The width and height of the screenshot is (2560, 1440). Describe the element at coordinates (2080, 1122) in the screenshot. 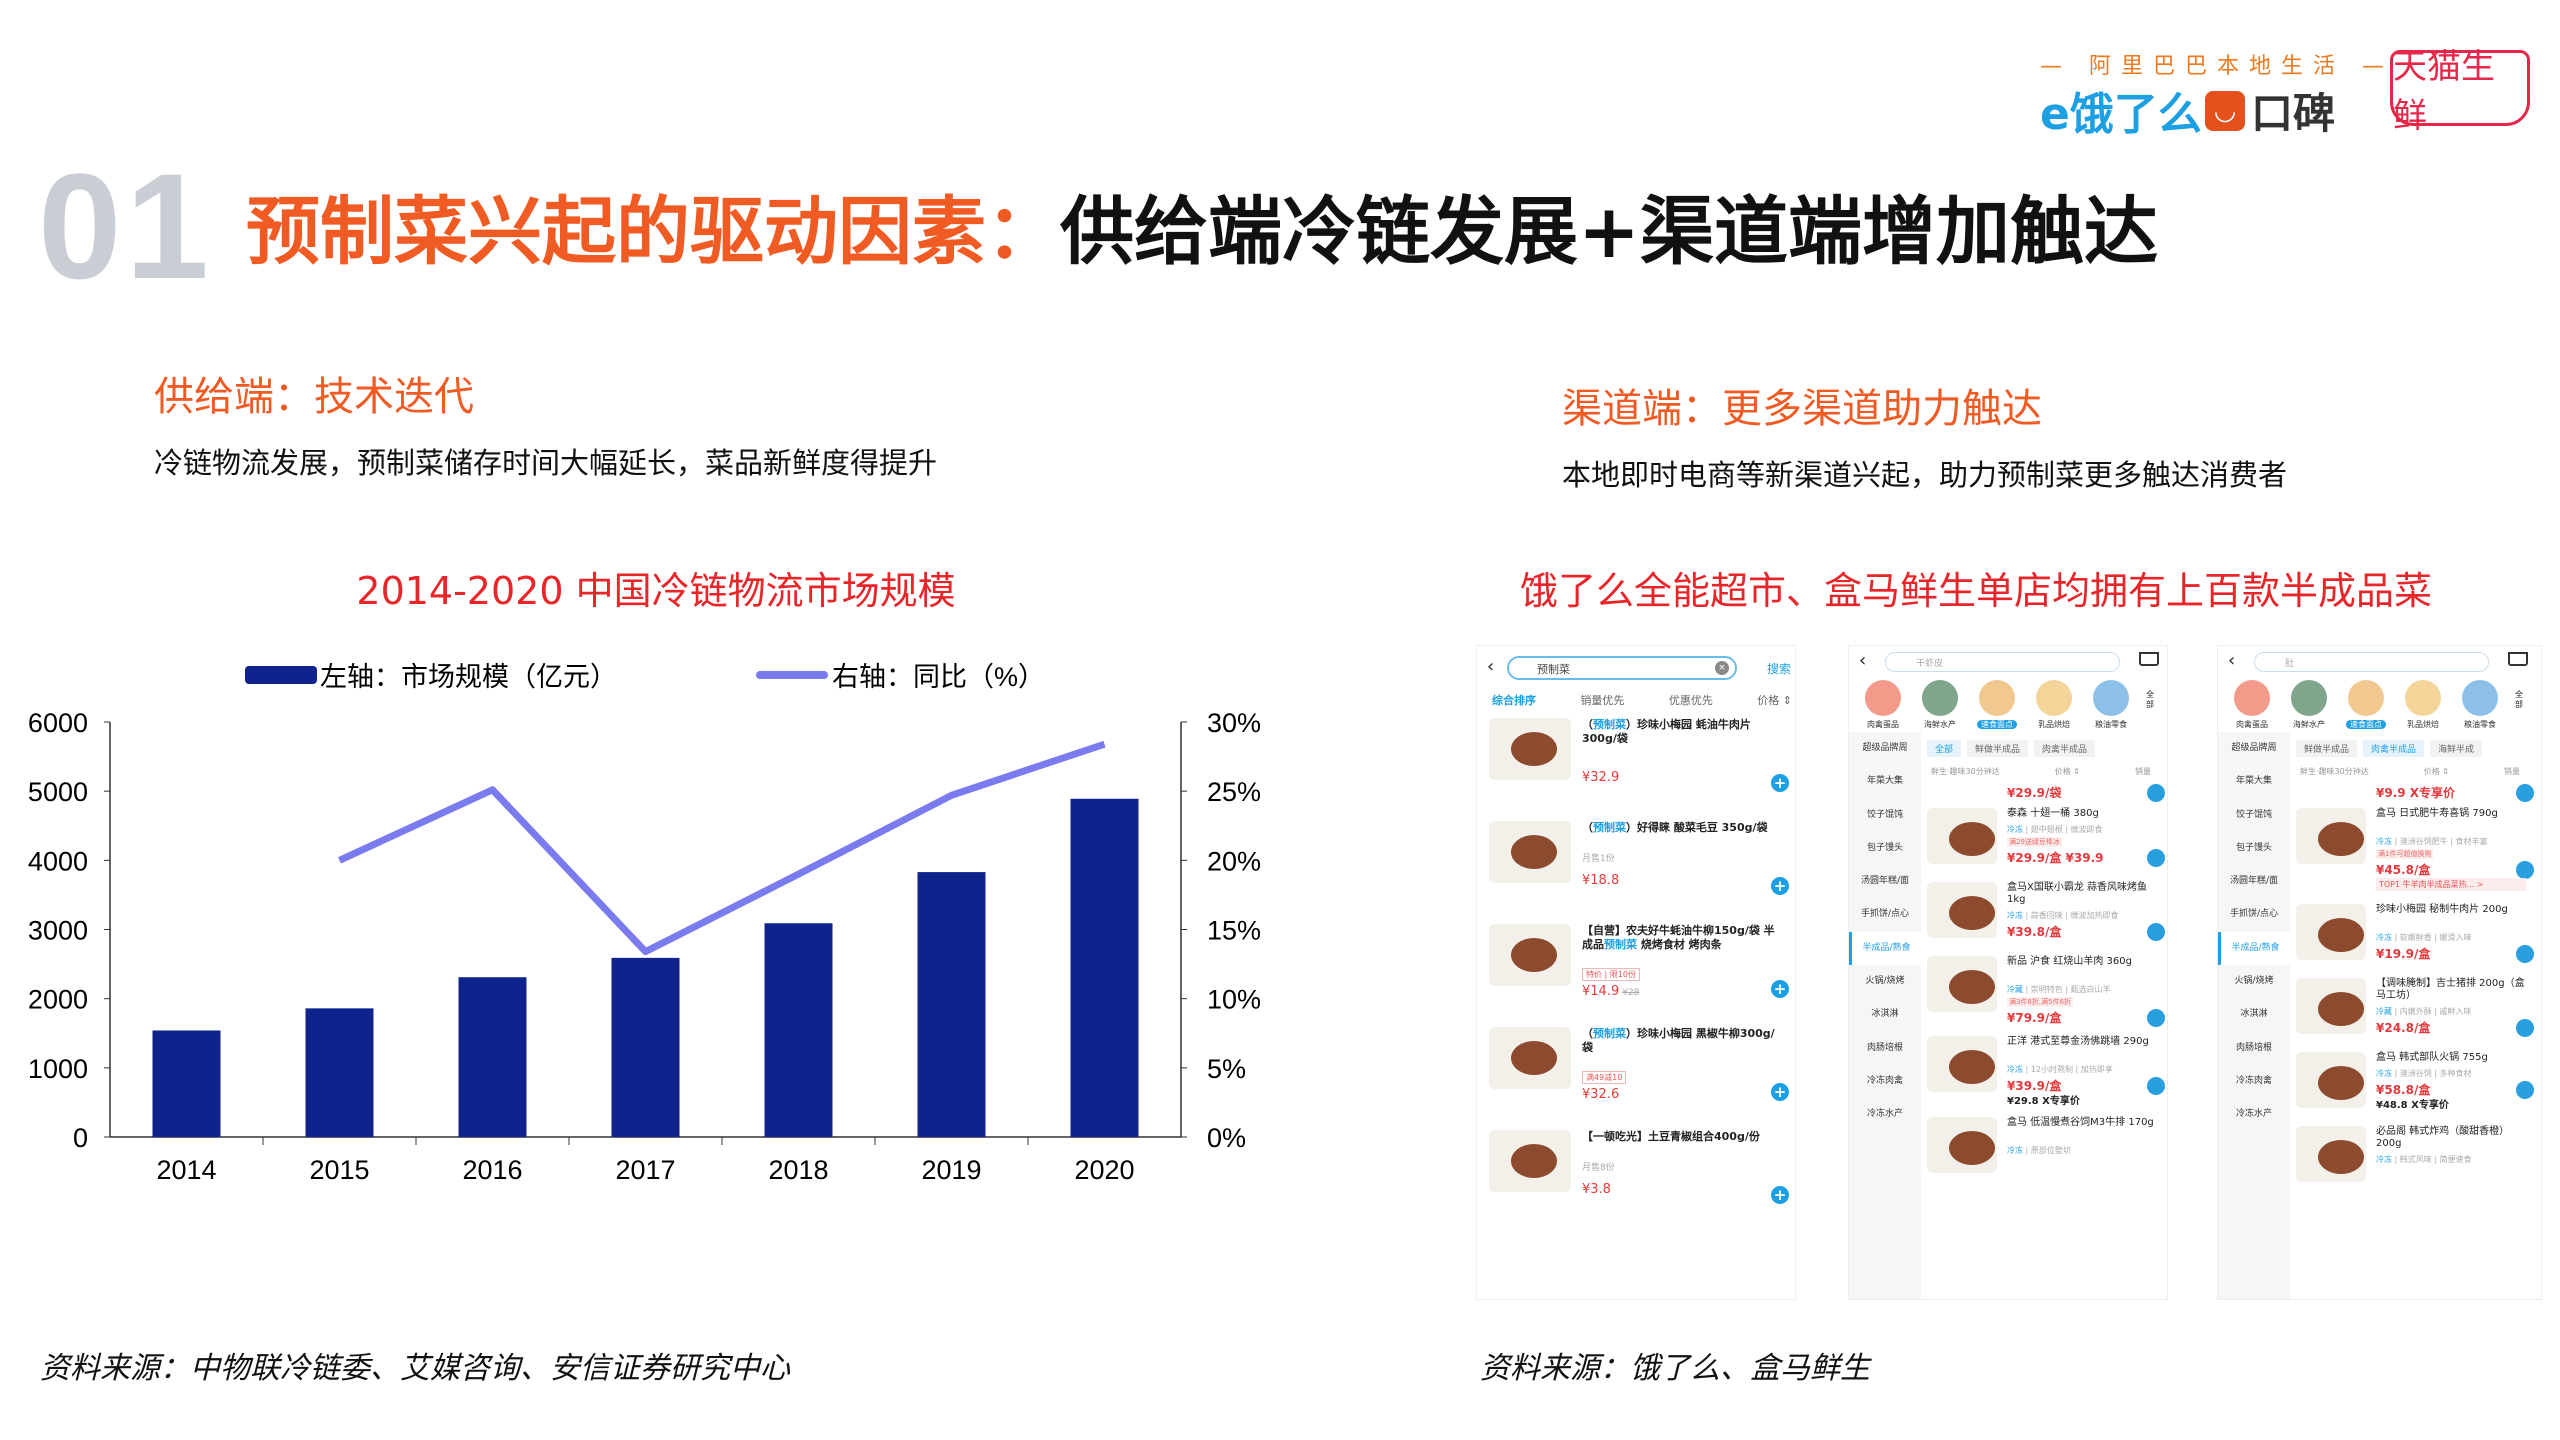

I see `product-title: 盒马 低温慢煮谷饲M3牛排 170g` at that location.